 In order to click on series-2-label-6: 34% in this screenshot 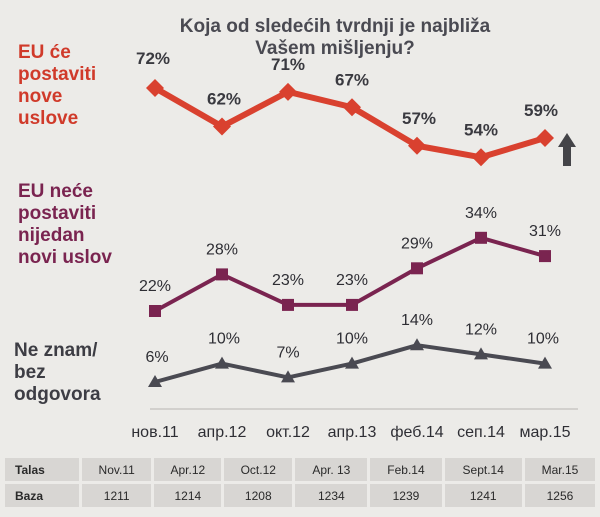, I will do `click(481, 213)`.